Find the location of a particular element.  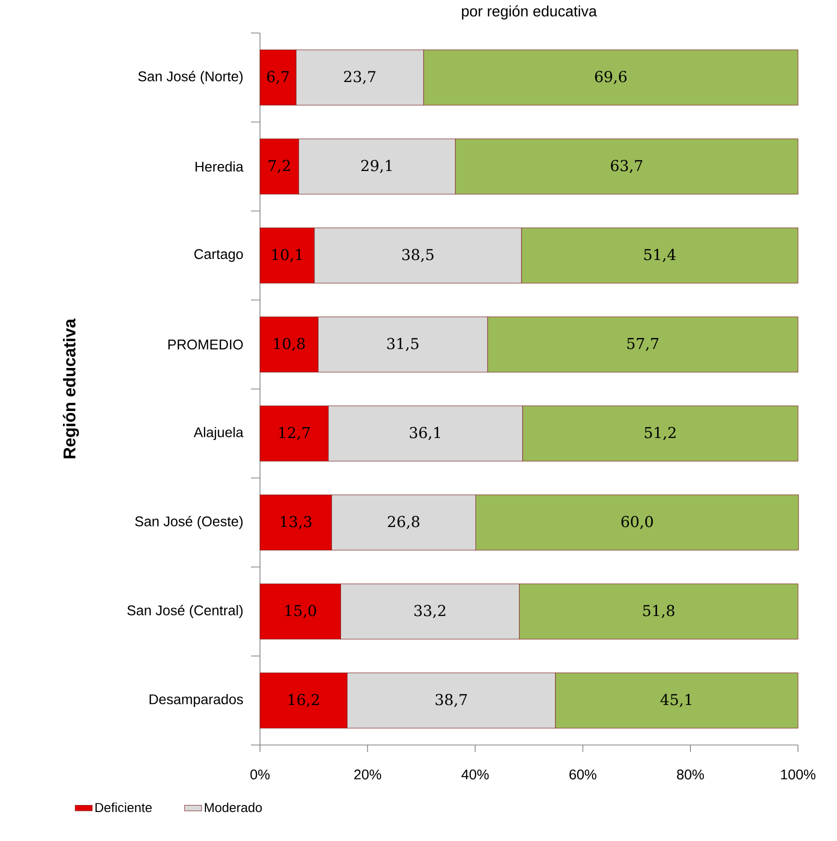

data-label: 15,0 is located at coordinates (300, 611).